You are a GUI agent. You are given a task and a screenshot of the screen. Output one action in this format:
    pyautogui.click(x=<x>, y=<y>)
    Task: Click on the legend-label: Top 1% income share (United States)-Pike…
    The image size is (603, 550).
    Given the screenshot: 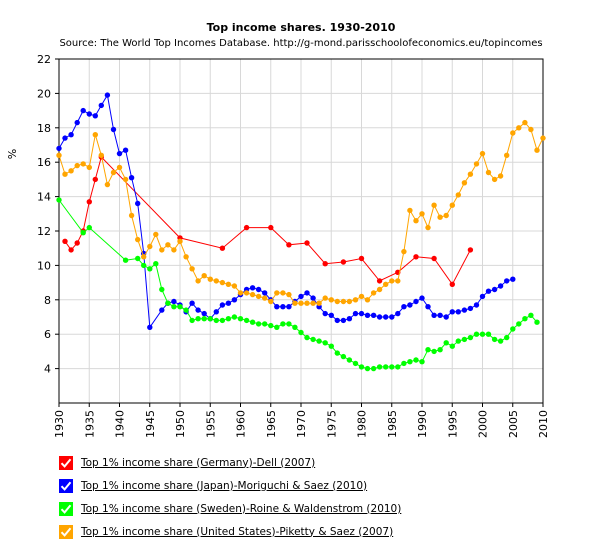 What is the action you would take?
    pyautogui.click(x=237, y=531)
    